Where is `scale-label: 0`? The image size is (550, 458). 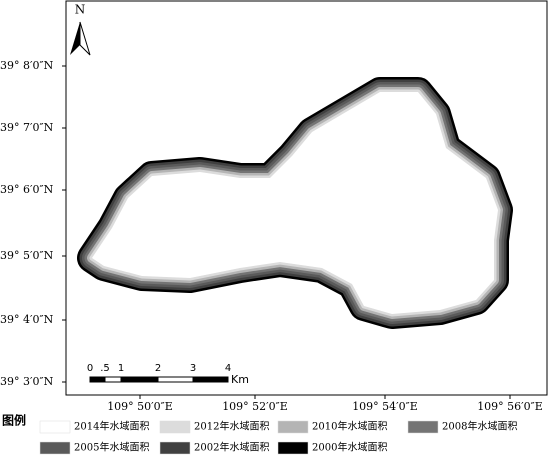 scale-label: 0 is located at coordinates (90, 368).